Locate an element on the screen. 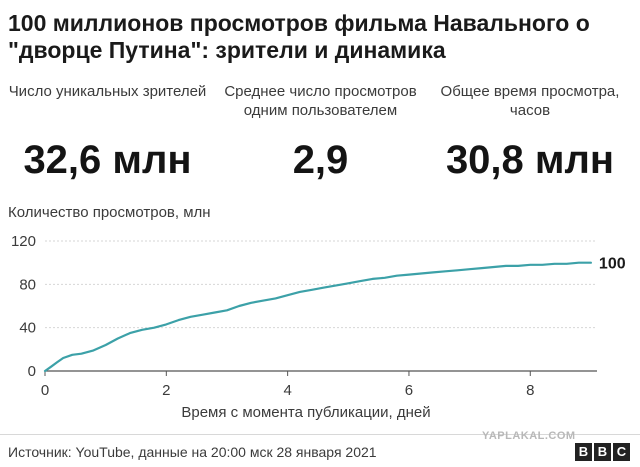 The width and height of the screenshot is (640, 467). x-tick-label: 2 is located at coordinates (166, 390).